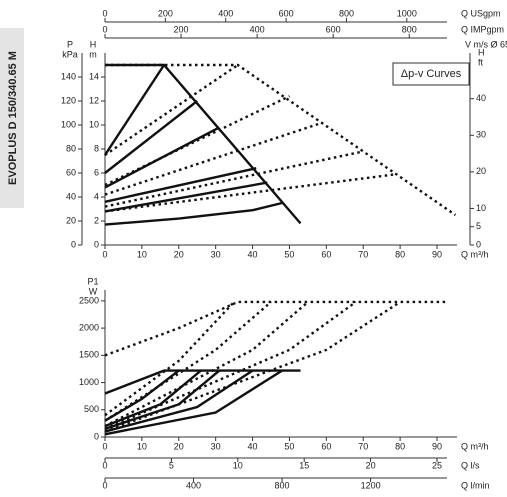 The width and height of the screenshot is (507, 497). Describe the element at coordinates (96, 196) in the screenshot. I see `y-tick-label: 4` at that location.